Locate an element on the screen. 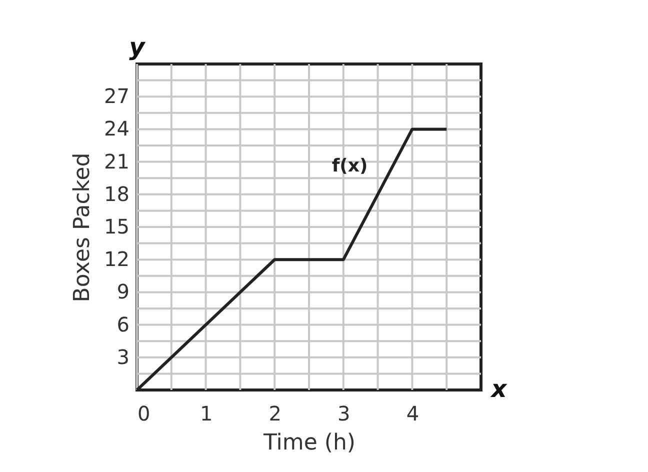 This screenshot has height=472, width=648. y-tick-label: 12 is located at coordinates (117, 259).